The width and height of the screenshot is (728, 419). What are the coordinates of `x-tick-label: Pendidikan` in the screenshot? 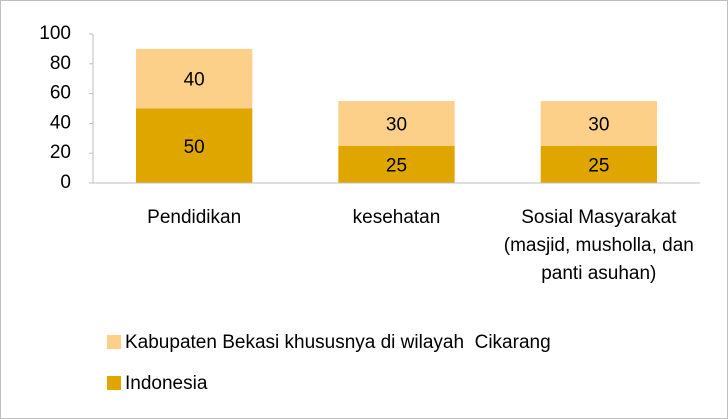 It's located at (194, 217).